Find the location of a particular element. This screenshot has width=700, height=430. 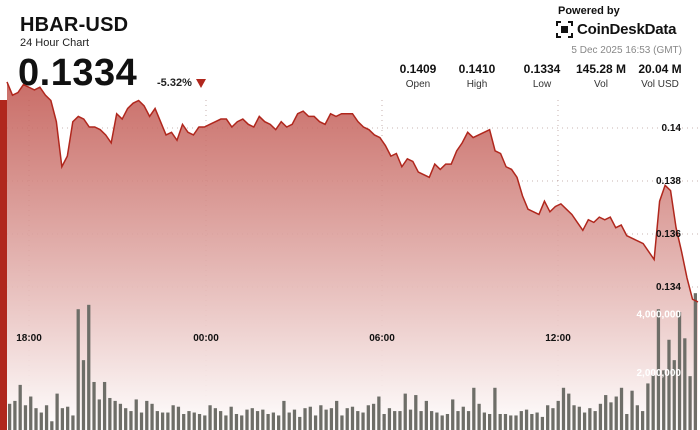

powered-by-label: Powered by is located at coordinates (589, 11).